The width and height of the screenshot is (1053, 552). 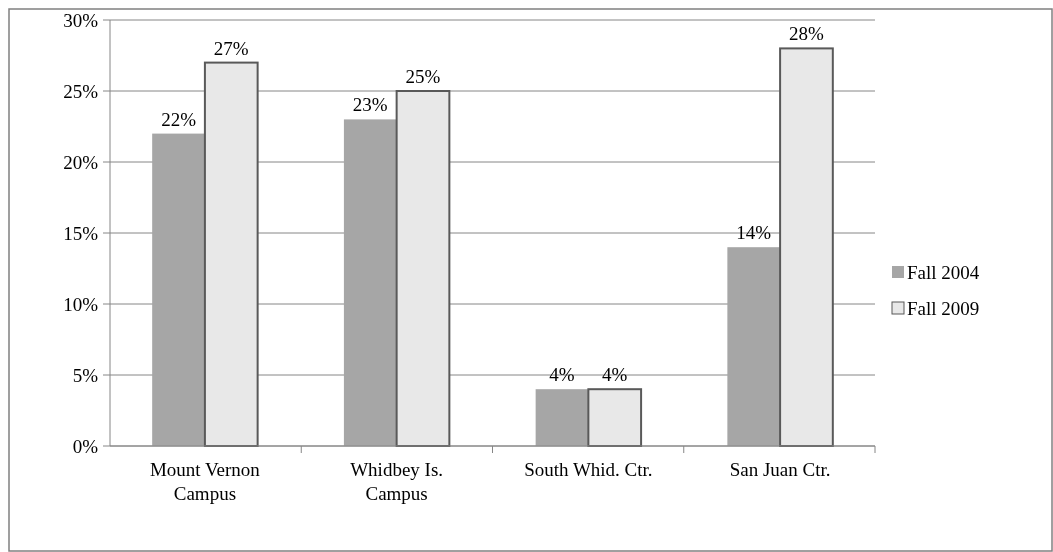 What do you see at coordinates (780, 469) in the screenshot?
I see `x-tick-label: San Juan Ctr.` at bounding box center [780, 469].